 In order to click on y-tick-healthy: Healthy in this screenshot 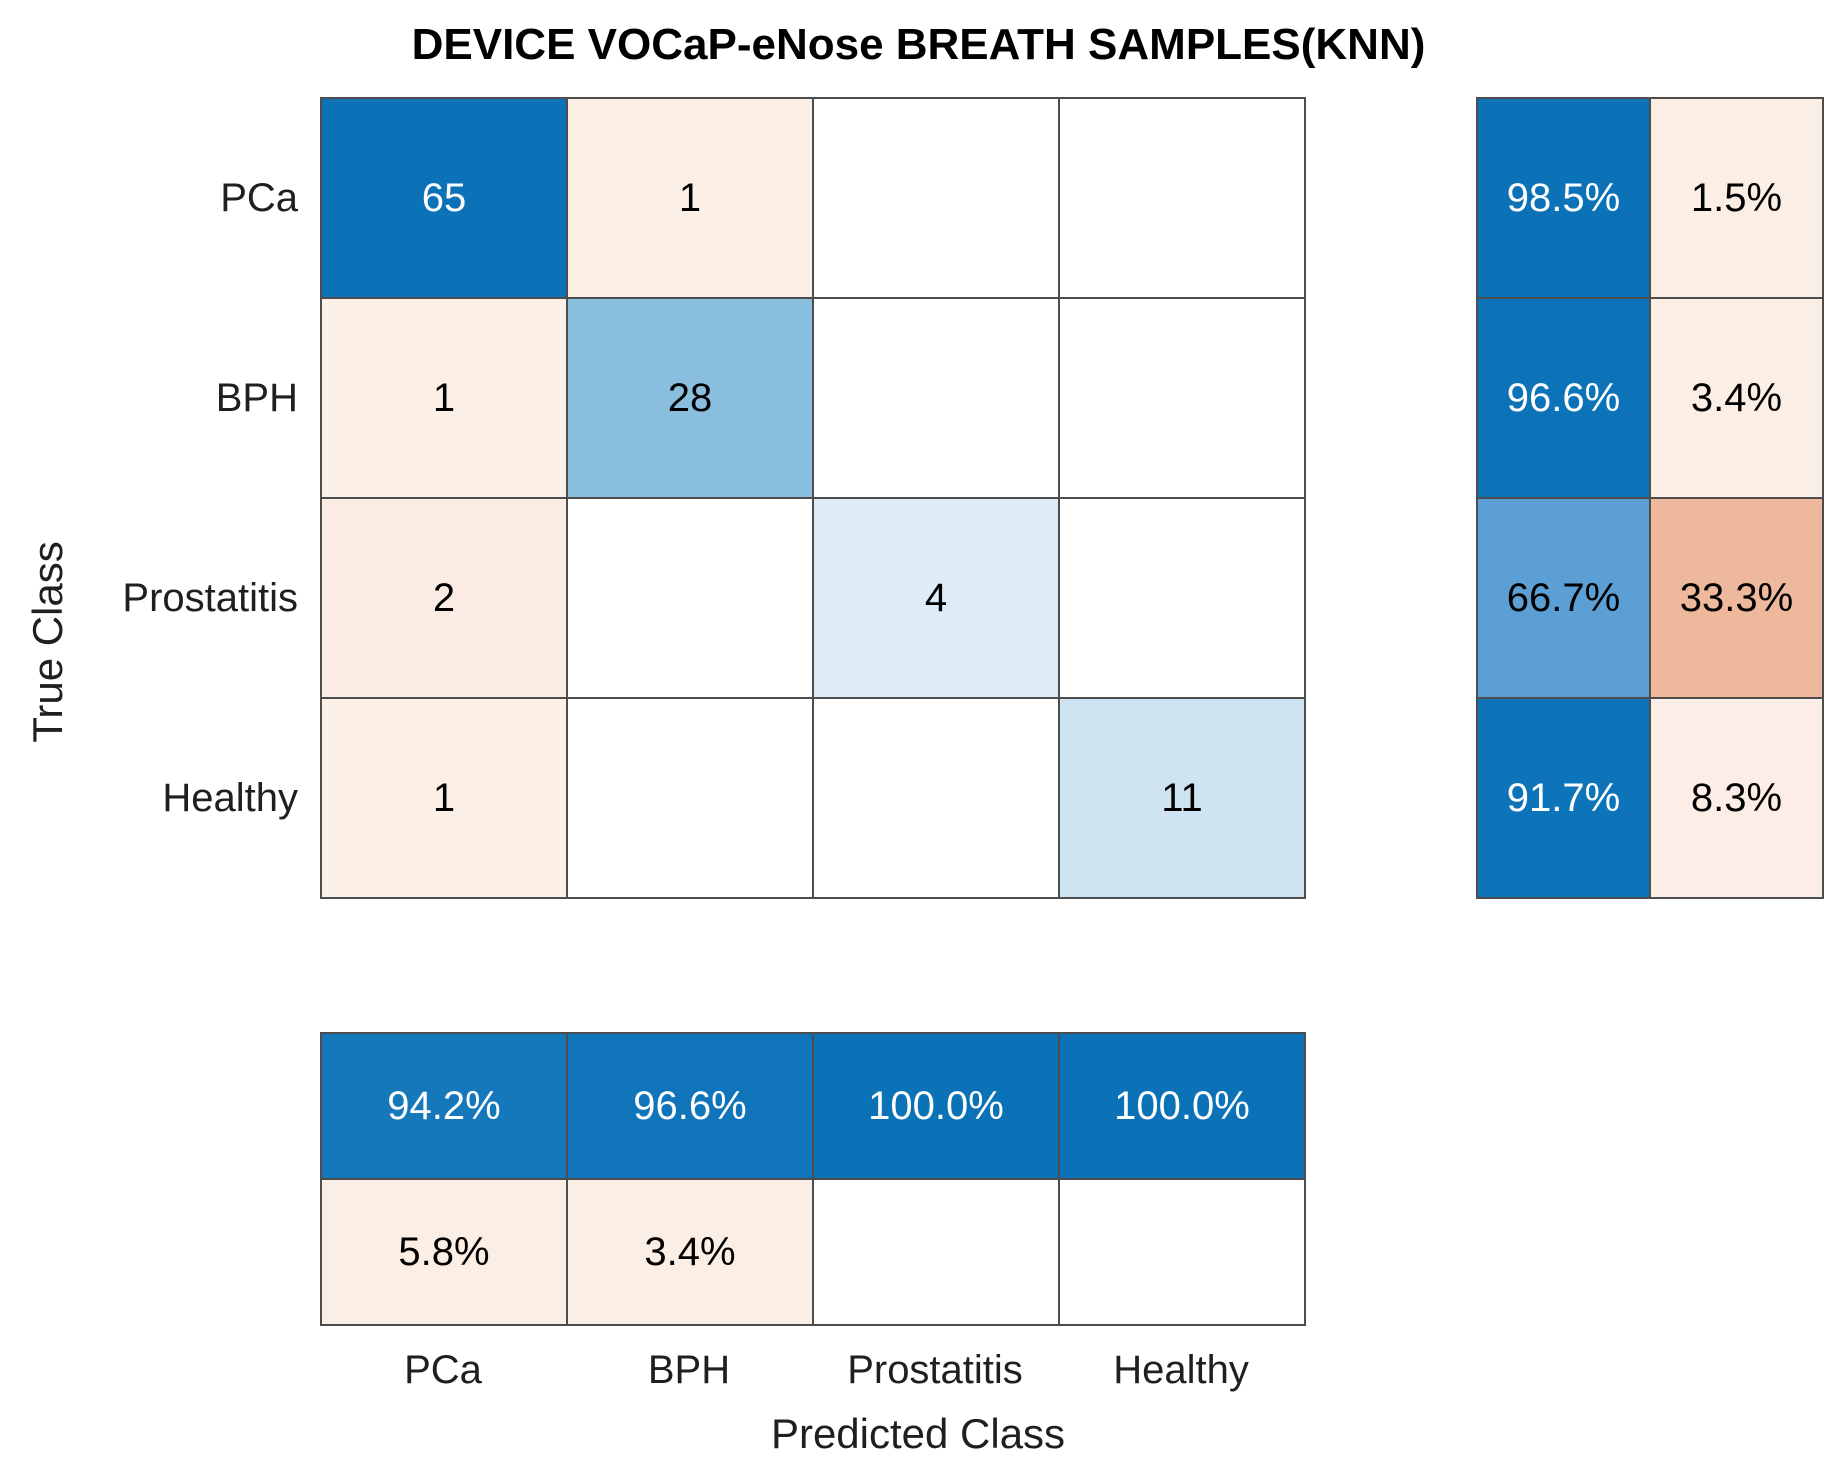, I will do `click(230, 798)`.